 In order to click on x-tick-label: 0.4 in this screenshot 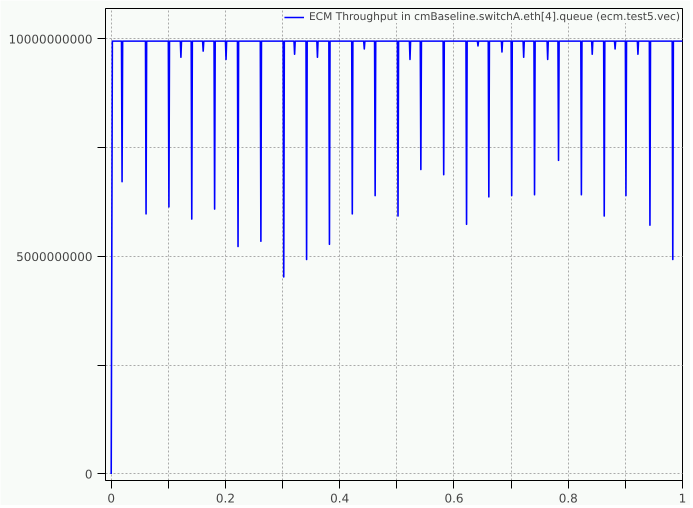, I will do `click(340, 499)`.